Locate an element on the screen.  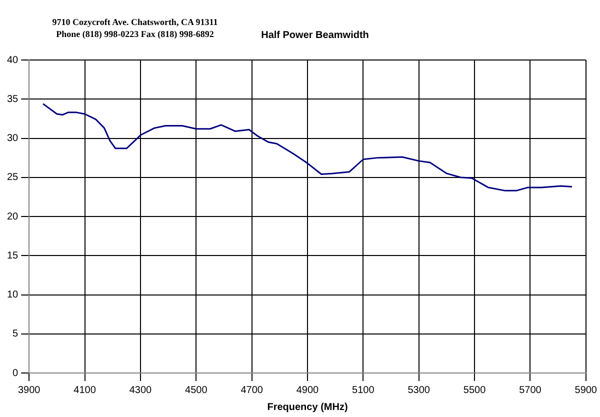
x-tick-label: 4500 is located at coordinates (196, 390).